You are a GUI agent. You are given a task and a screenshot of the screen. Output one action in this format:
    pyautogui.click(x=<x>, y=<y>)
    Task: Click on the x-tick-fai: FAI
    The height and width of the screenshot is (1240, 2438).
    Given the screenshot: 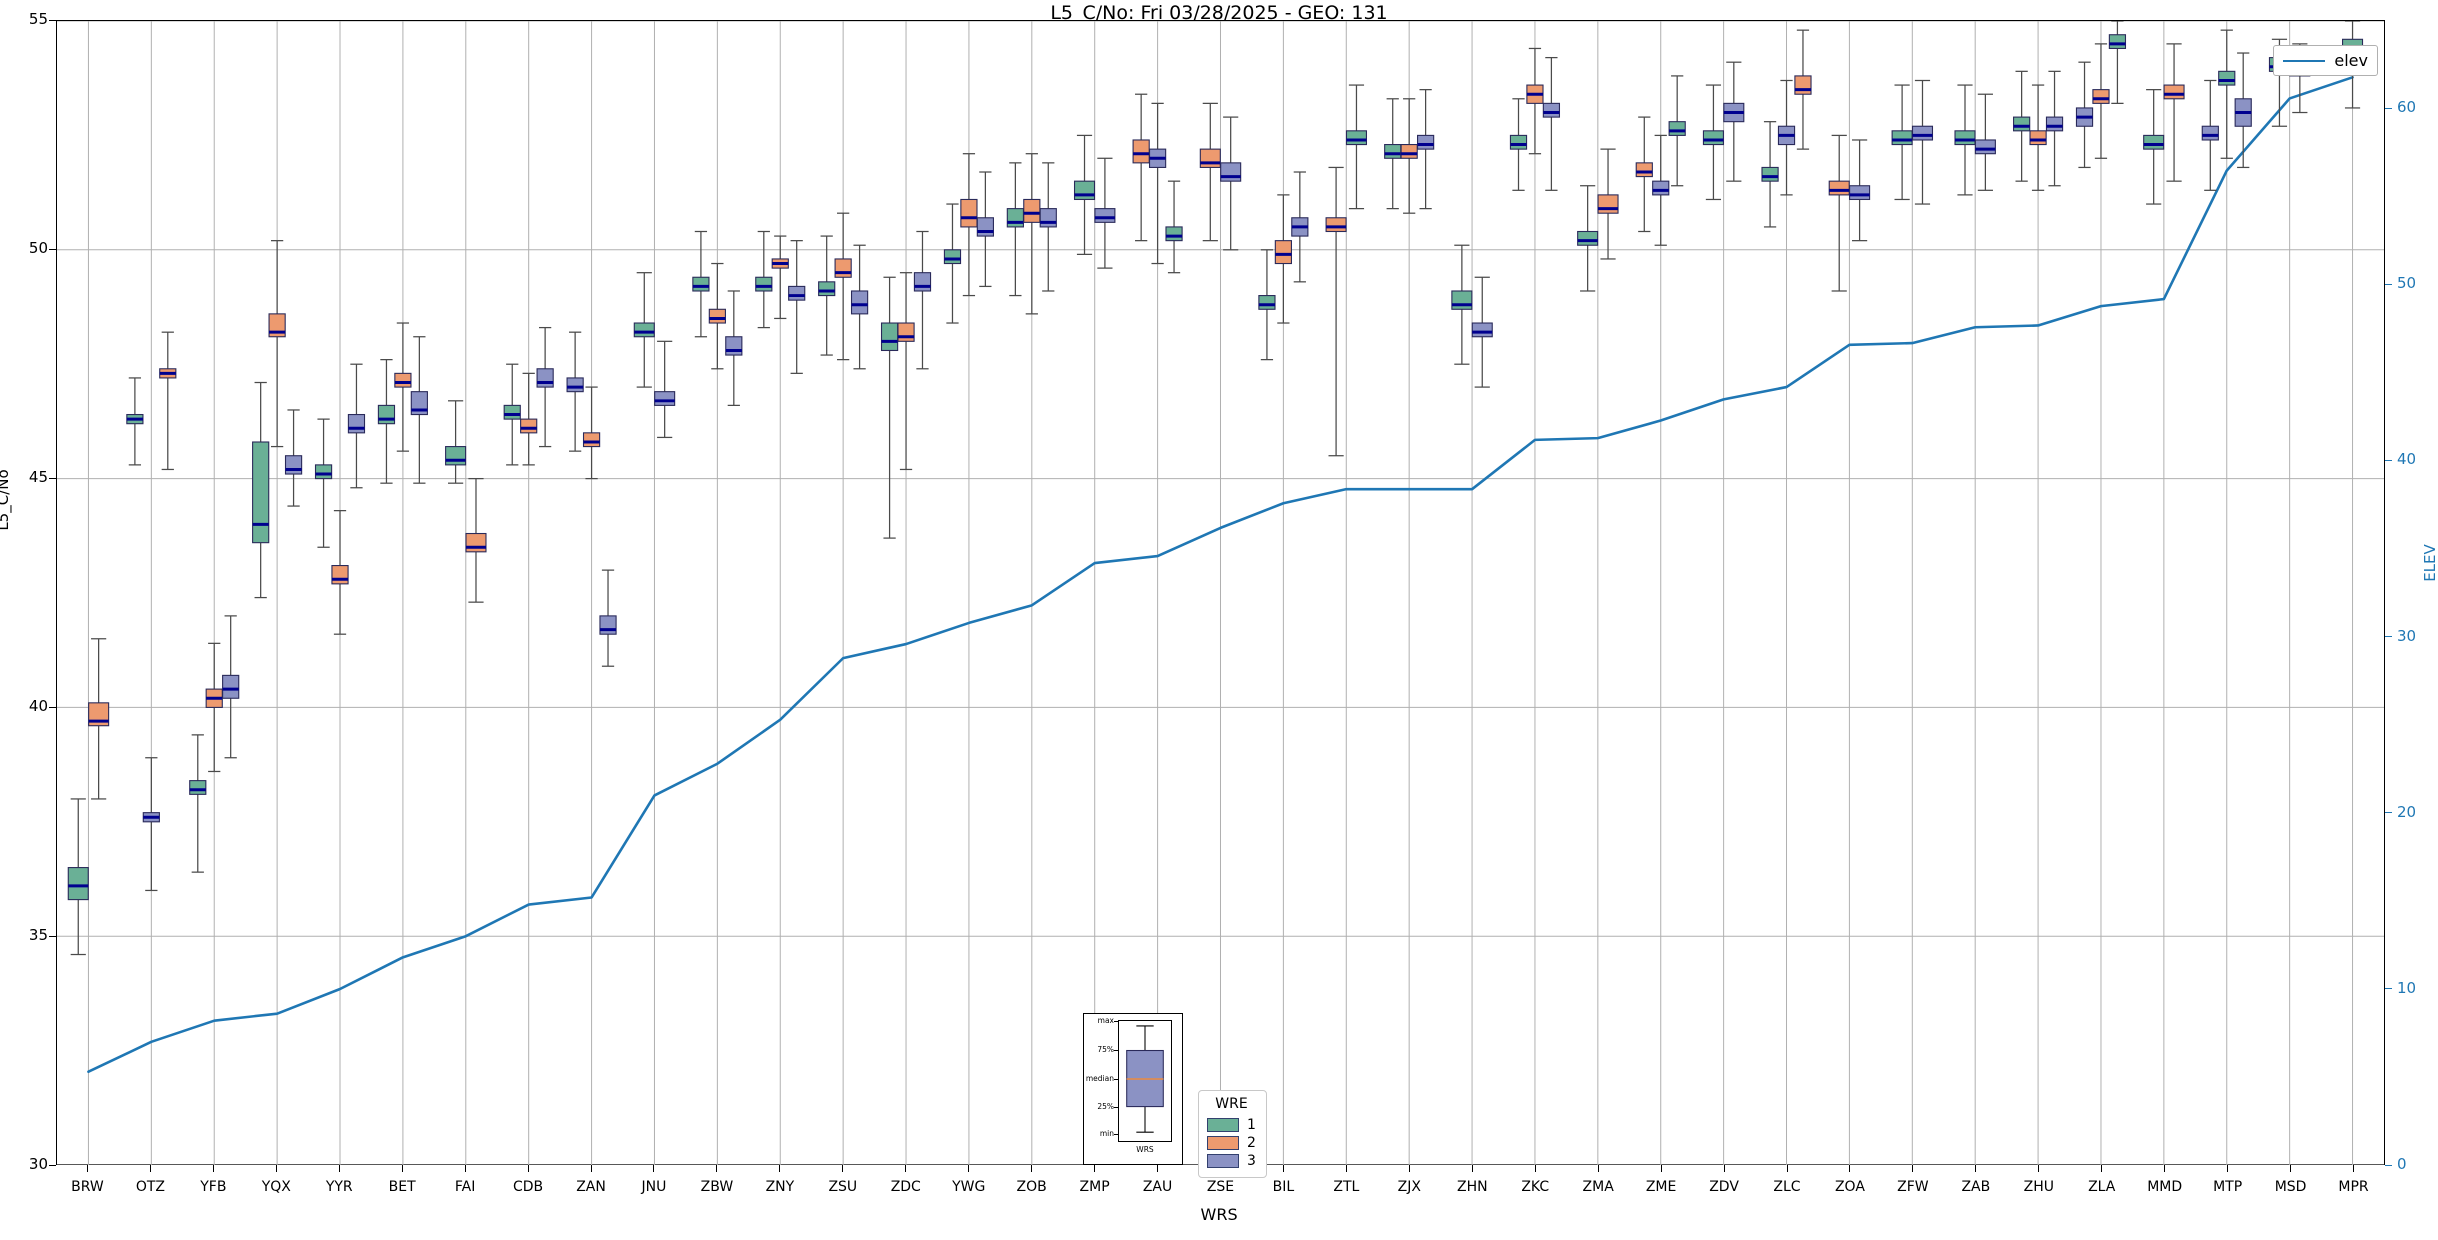 What is the action you would take?
    pyautogui.click(x=465, y=1187)
    